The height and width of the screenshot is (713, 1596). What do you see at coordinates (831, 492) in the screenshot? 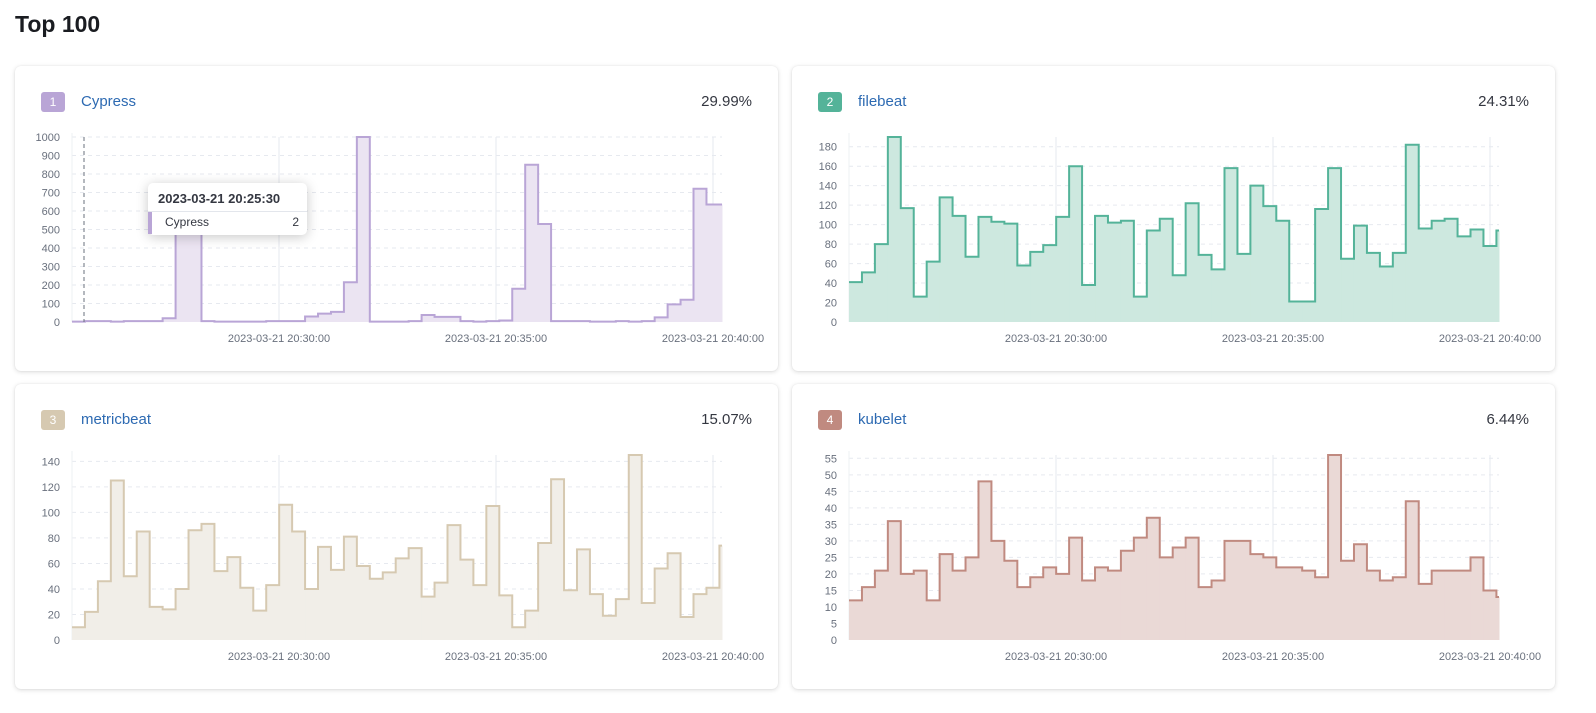
I see `y-tick-label: 45` at bounding box center [831, 492].